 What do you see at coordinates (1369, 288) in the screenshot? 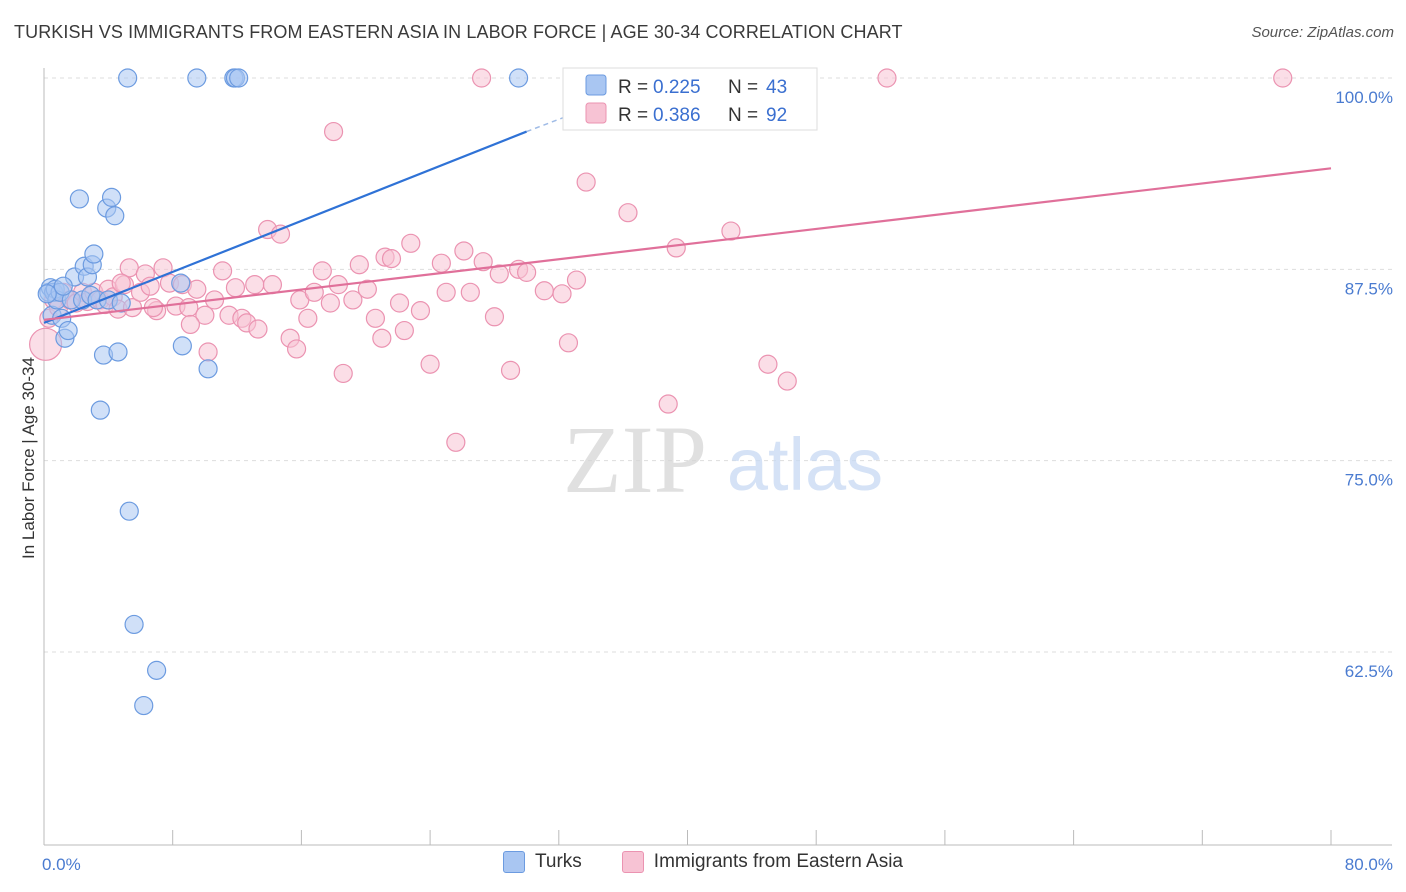
I see `y-tick-label: 87.5%` at bounding box center [1369, 288].